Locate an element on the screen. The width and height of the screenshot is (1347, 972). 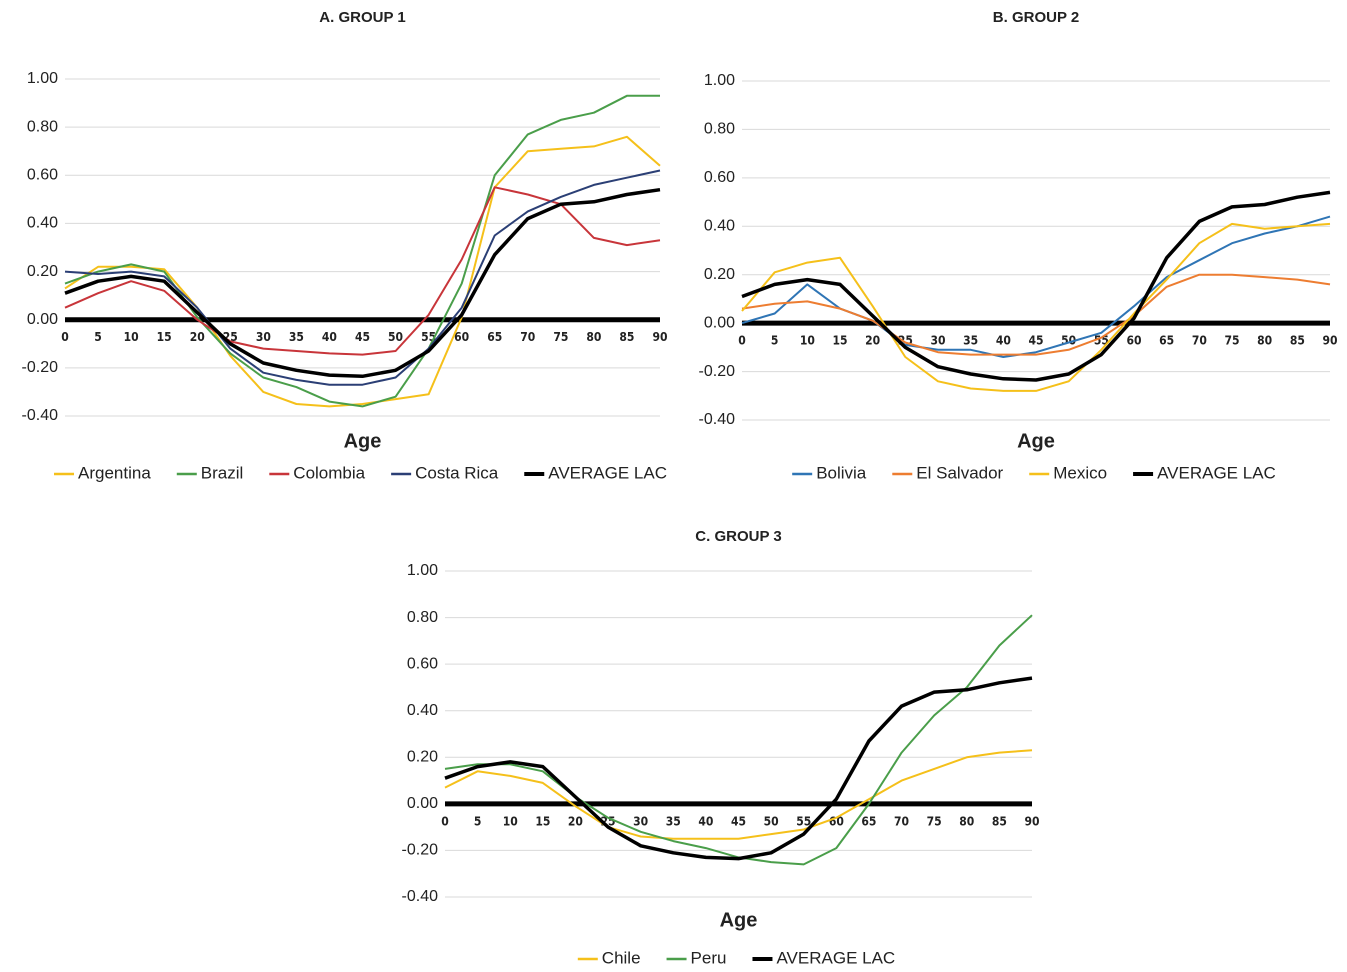
x-tick-label: 55 is located at coordinates (803, 821).